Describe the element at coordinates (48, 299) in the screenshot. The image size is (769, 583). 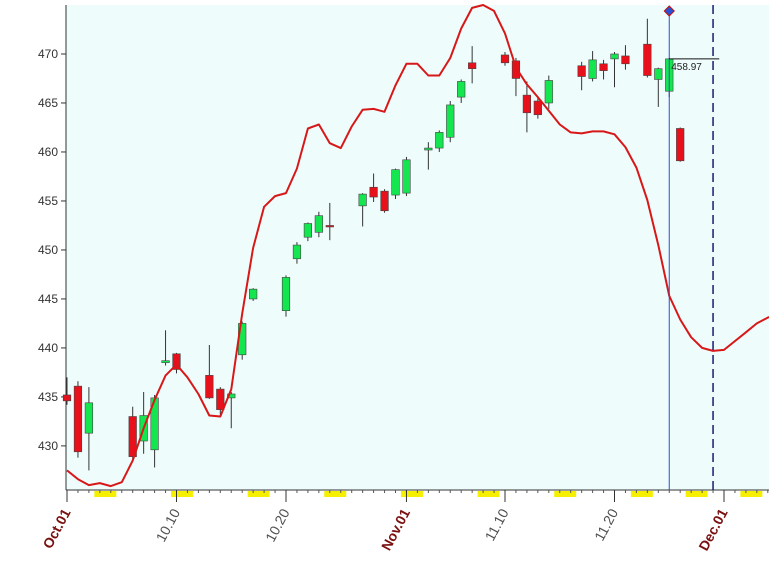
I see `y-tick-label: 445` at that location.